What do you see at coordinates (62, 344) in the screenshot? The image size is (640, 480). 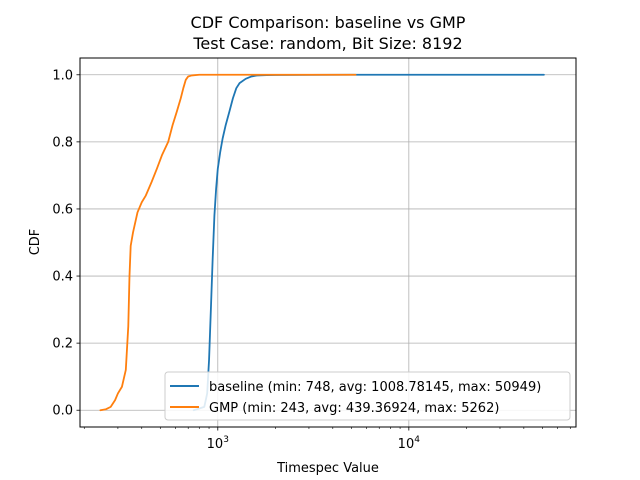 I see `y-tick-label: 0.2` at bounding box center [62, 344].